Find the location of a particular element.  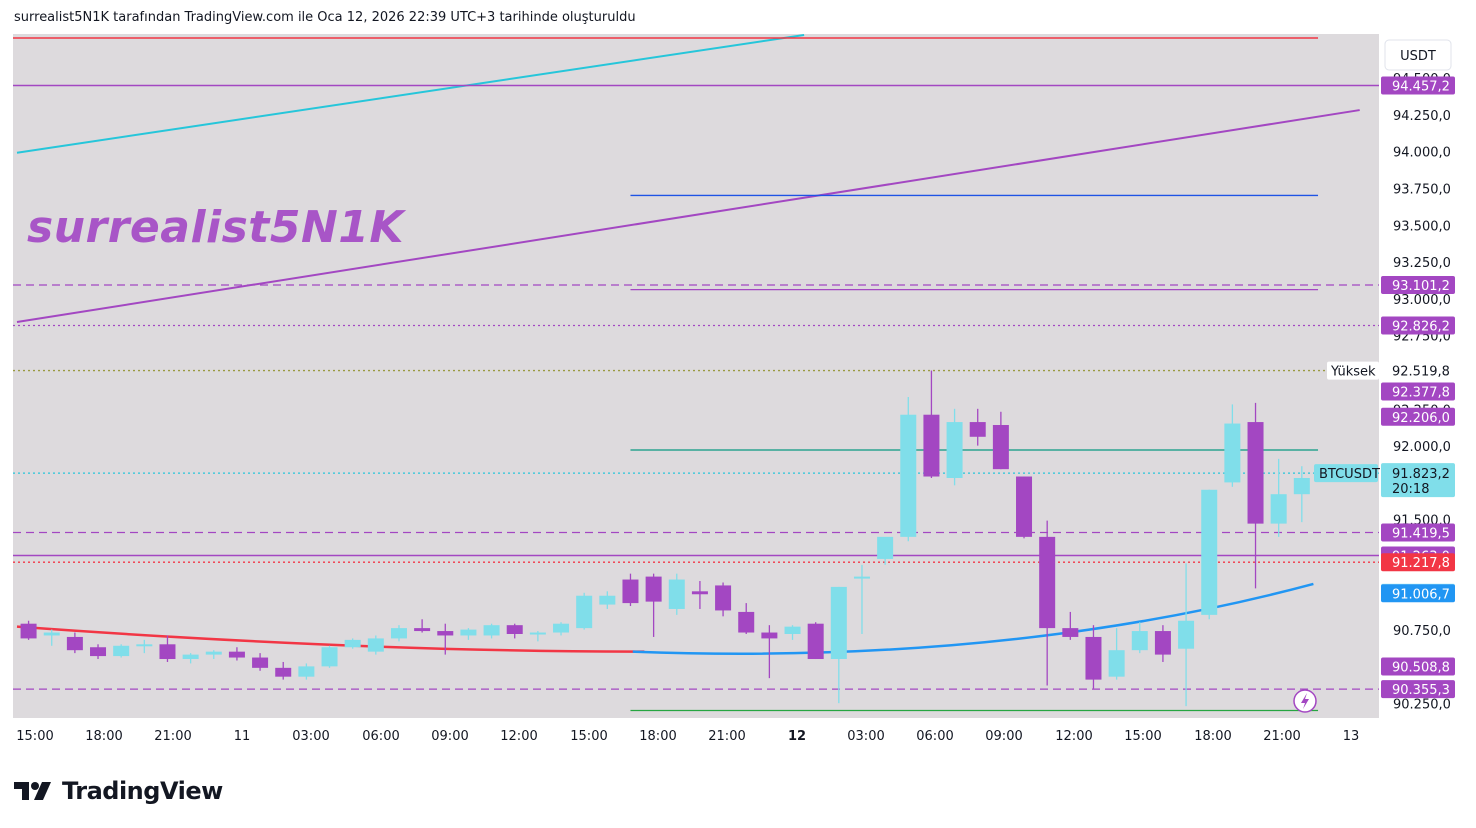

price-tick-label: 94.250,0 is located at coordinates (1422, 116).